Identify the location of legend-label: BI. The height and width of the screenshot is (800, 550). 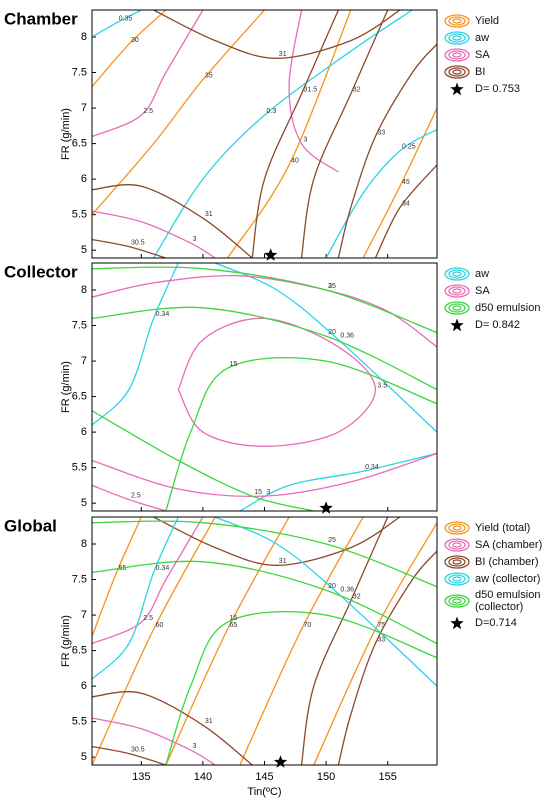
(480, 72).